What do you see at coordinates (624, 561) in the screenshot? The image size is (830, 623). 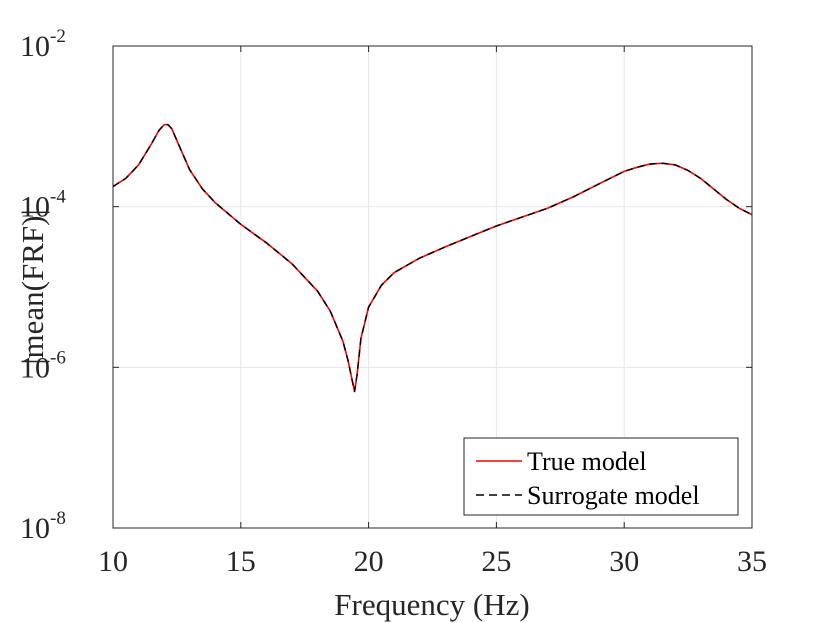 I see `x-tick-label: 30` at bounding box center [624, 561].